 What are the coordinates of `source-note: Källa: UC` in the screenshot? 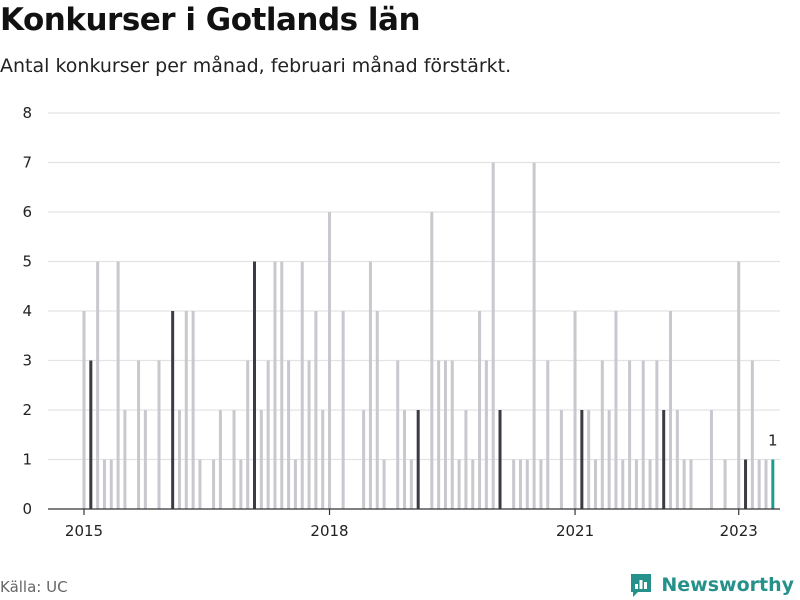 It's located at (34, 587).